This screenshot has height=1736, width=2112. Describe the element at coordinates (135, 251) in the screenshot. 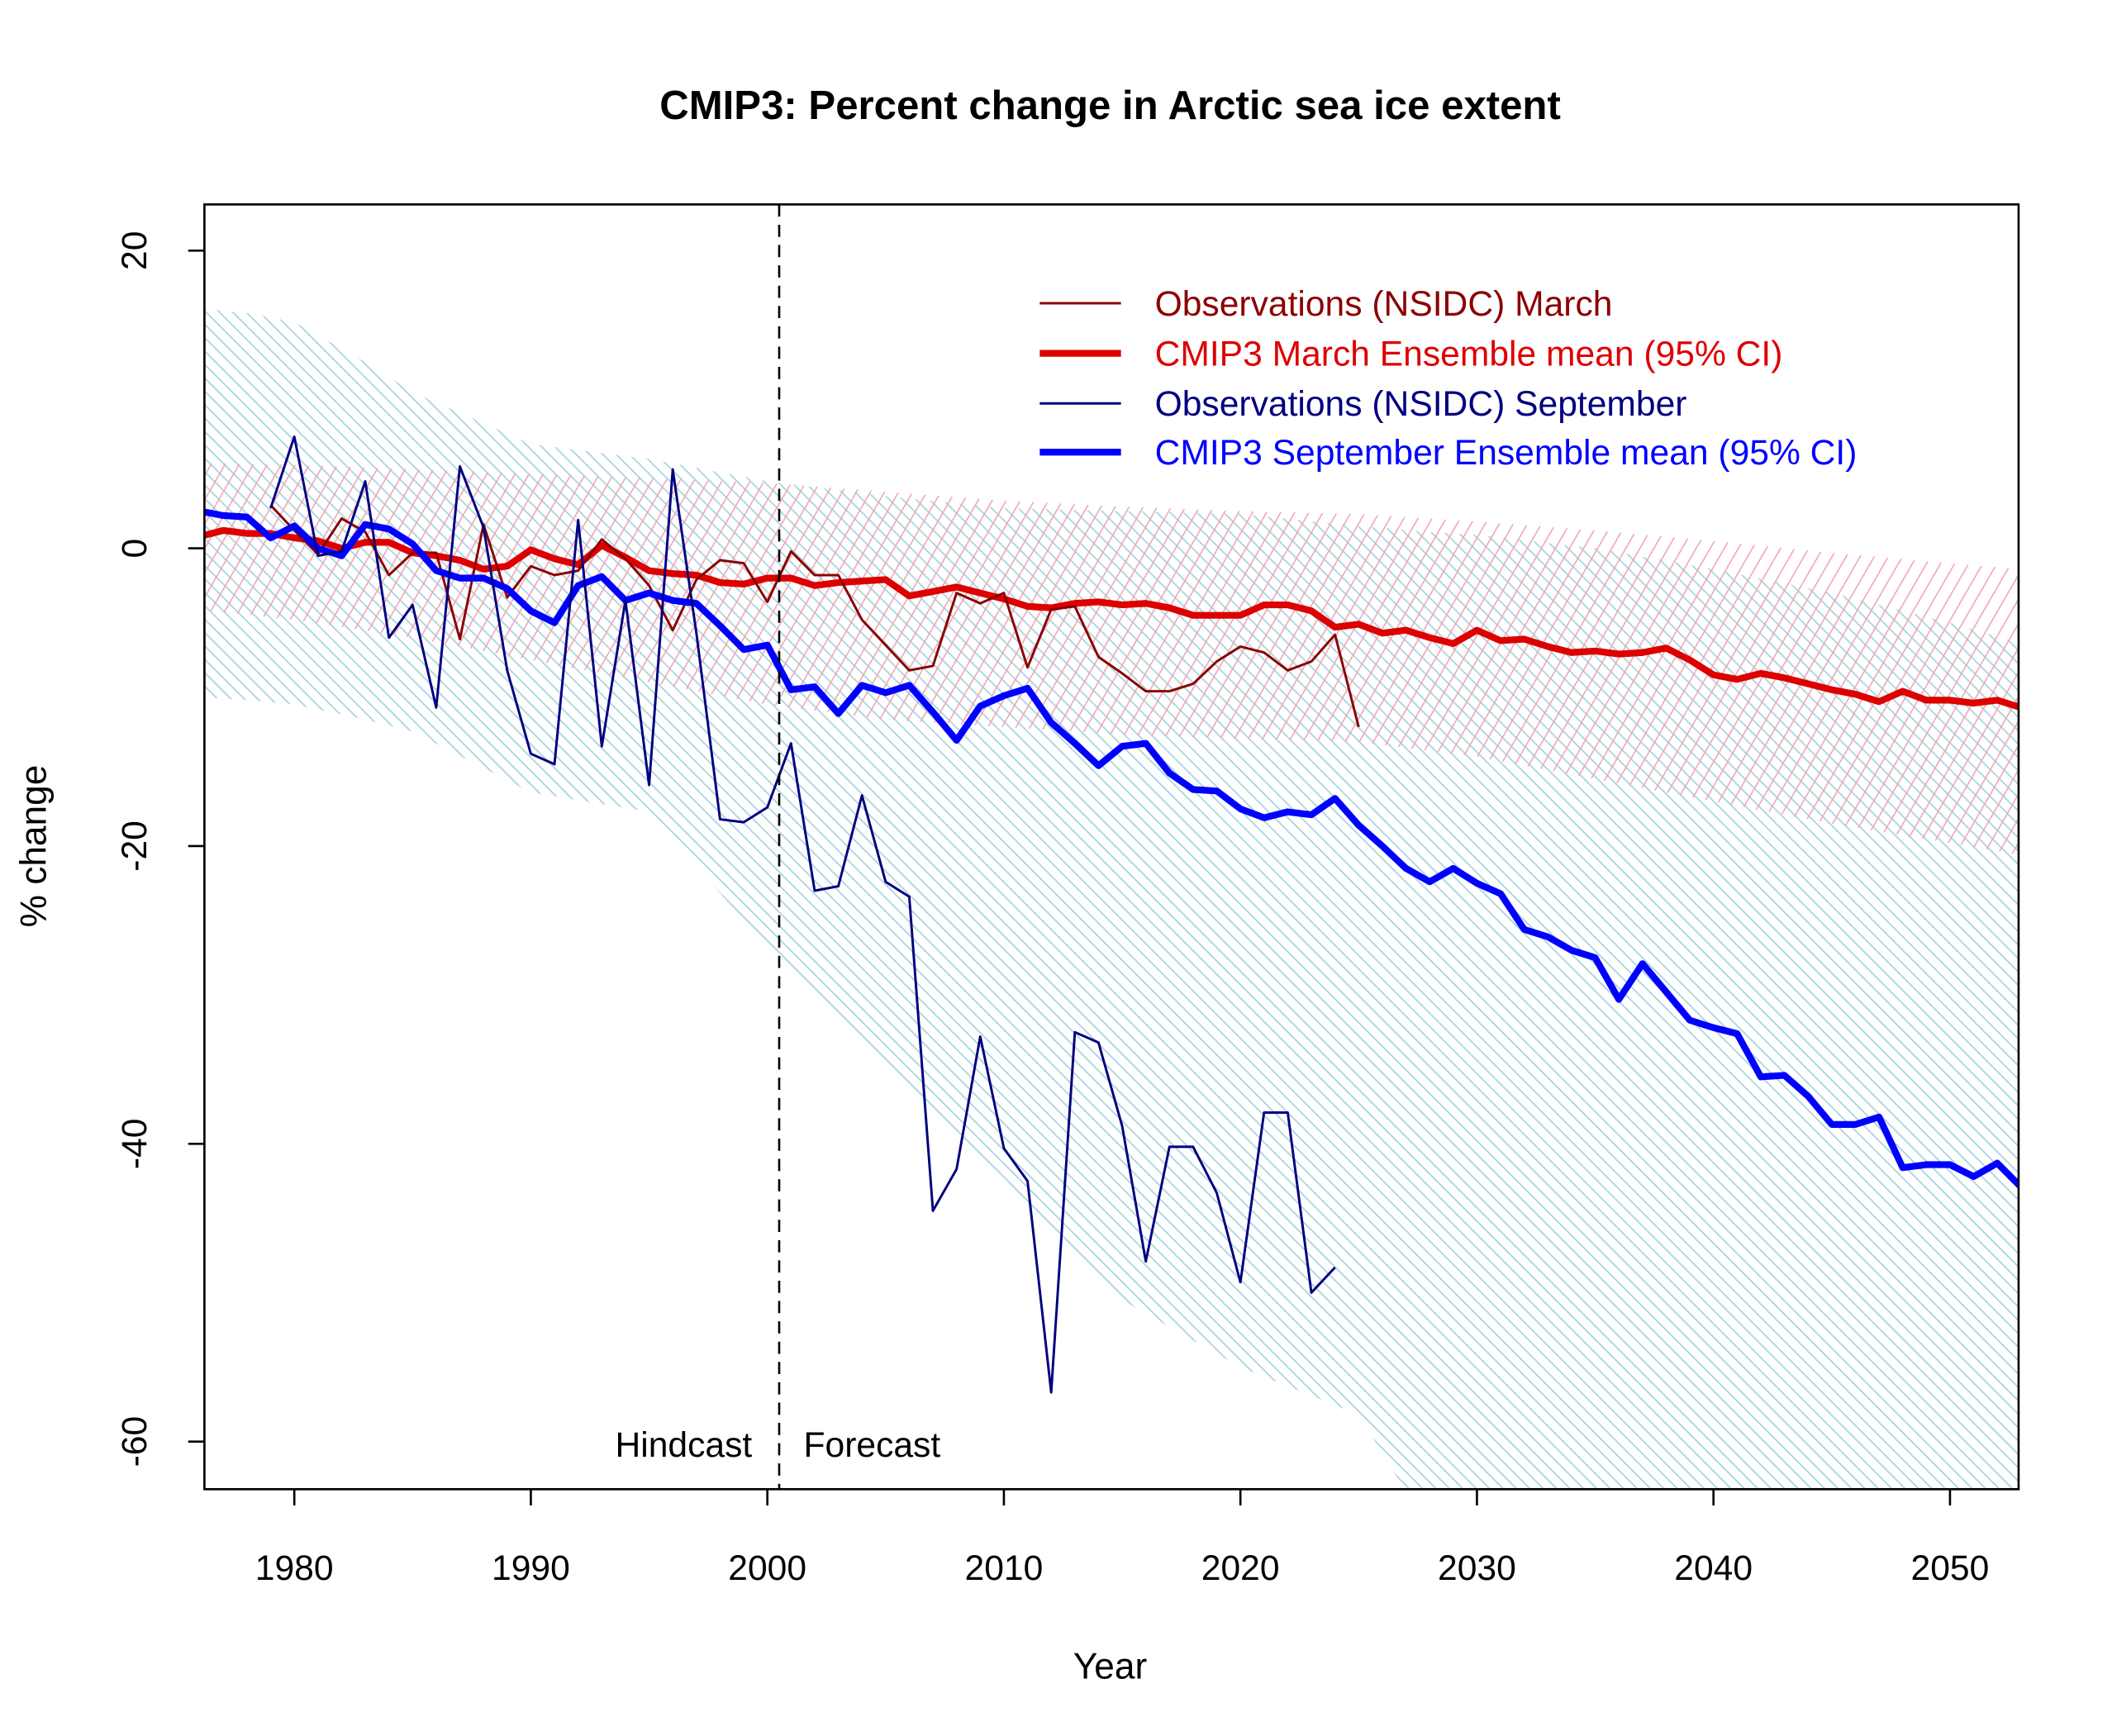

I see `y-tick-label: 20` at that location.